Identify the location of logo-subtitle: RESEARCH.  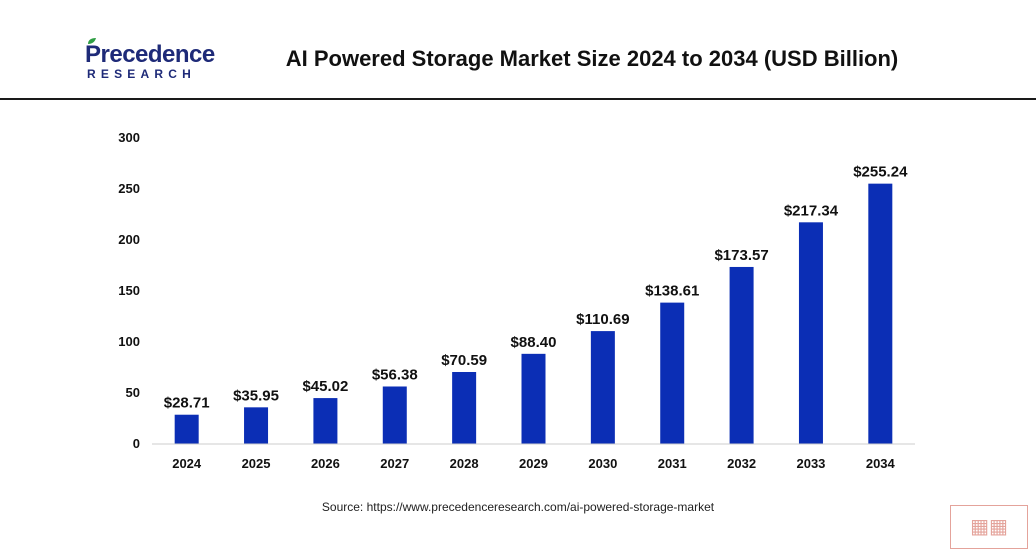
(141, 74).